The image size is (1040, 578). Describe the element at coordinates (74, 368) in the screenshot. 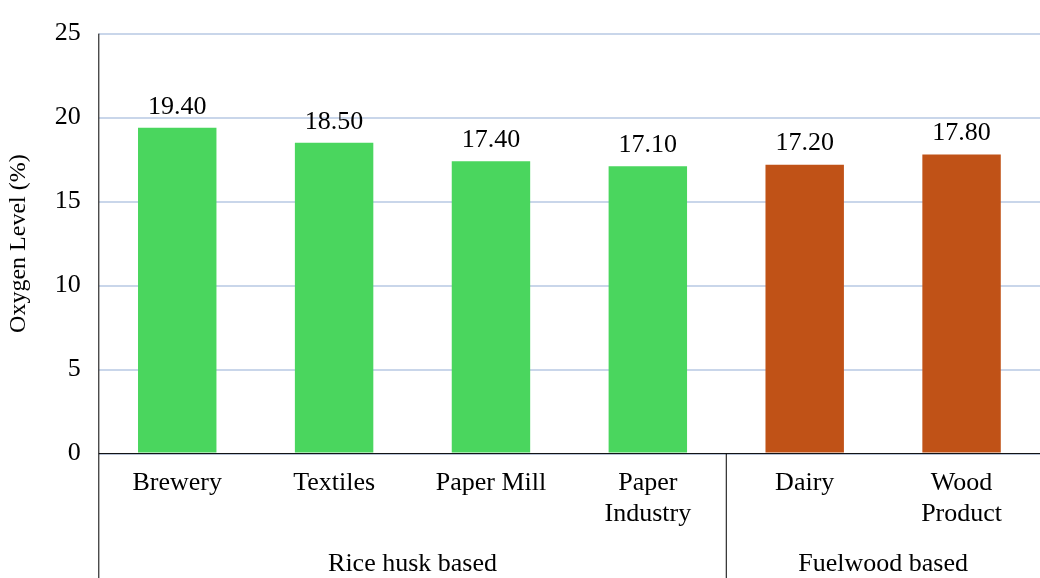

I see `y-tick-label: 5` at that location.